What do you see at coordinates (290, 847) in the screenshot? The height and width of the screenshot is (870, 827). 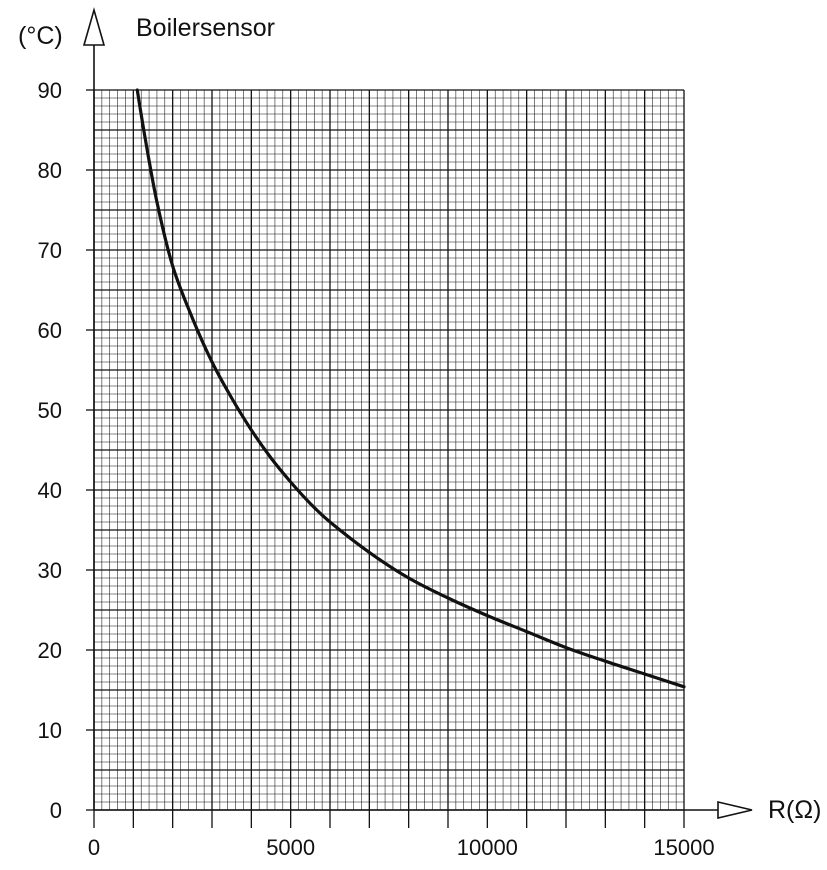 I see `x-tick-label: 5000` at bounding box center [290, 847].